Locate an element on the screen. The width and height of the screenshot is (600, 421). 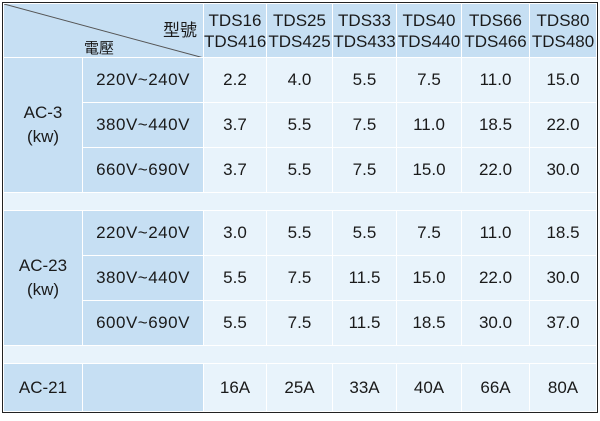
category-name: AC-3 is located at coordinates (43, 112).